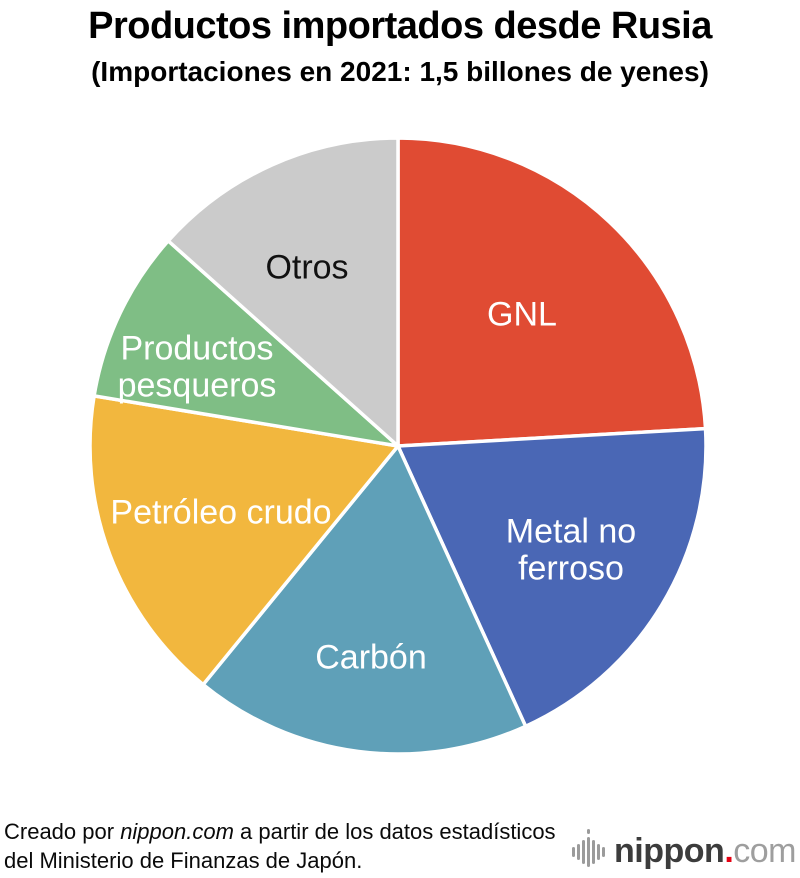 This screenshot has width=800, height=878. I want to click on source-brand: nippon.com, so click(177, 831).